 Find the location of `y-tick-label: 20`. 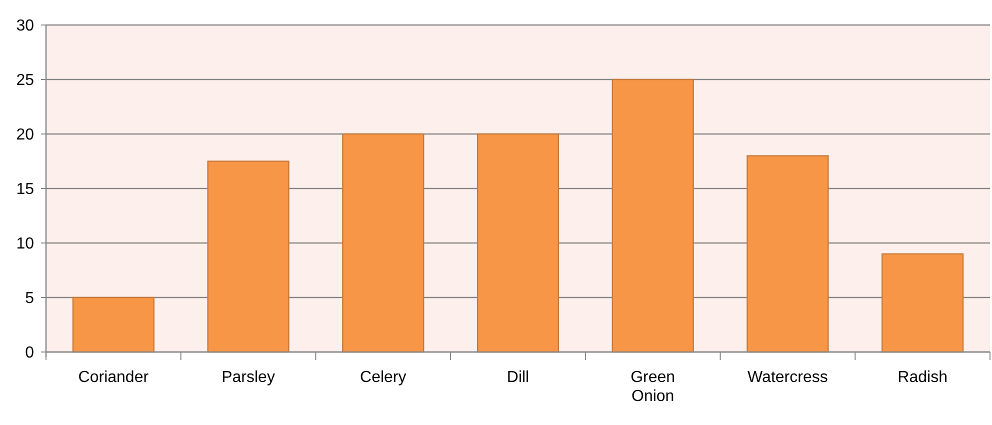

y-tick-label: 20 is located at coordinates (25, 135).